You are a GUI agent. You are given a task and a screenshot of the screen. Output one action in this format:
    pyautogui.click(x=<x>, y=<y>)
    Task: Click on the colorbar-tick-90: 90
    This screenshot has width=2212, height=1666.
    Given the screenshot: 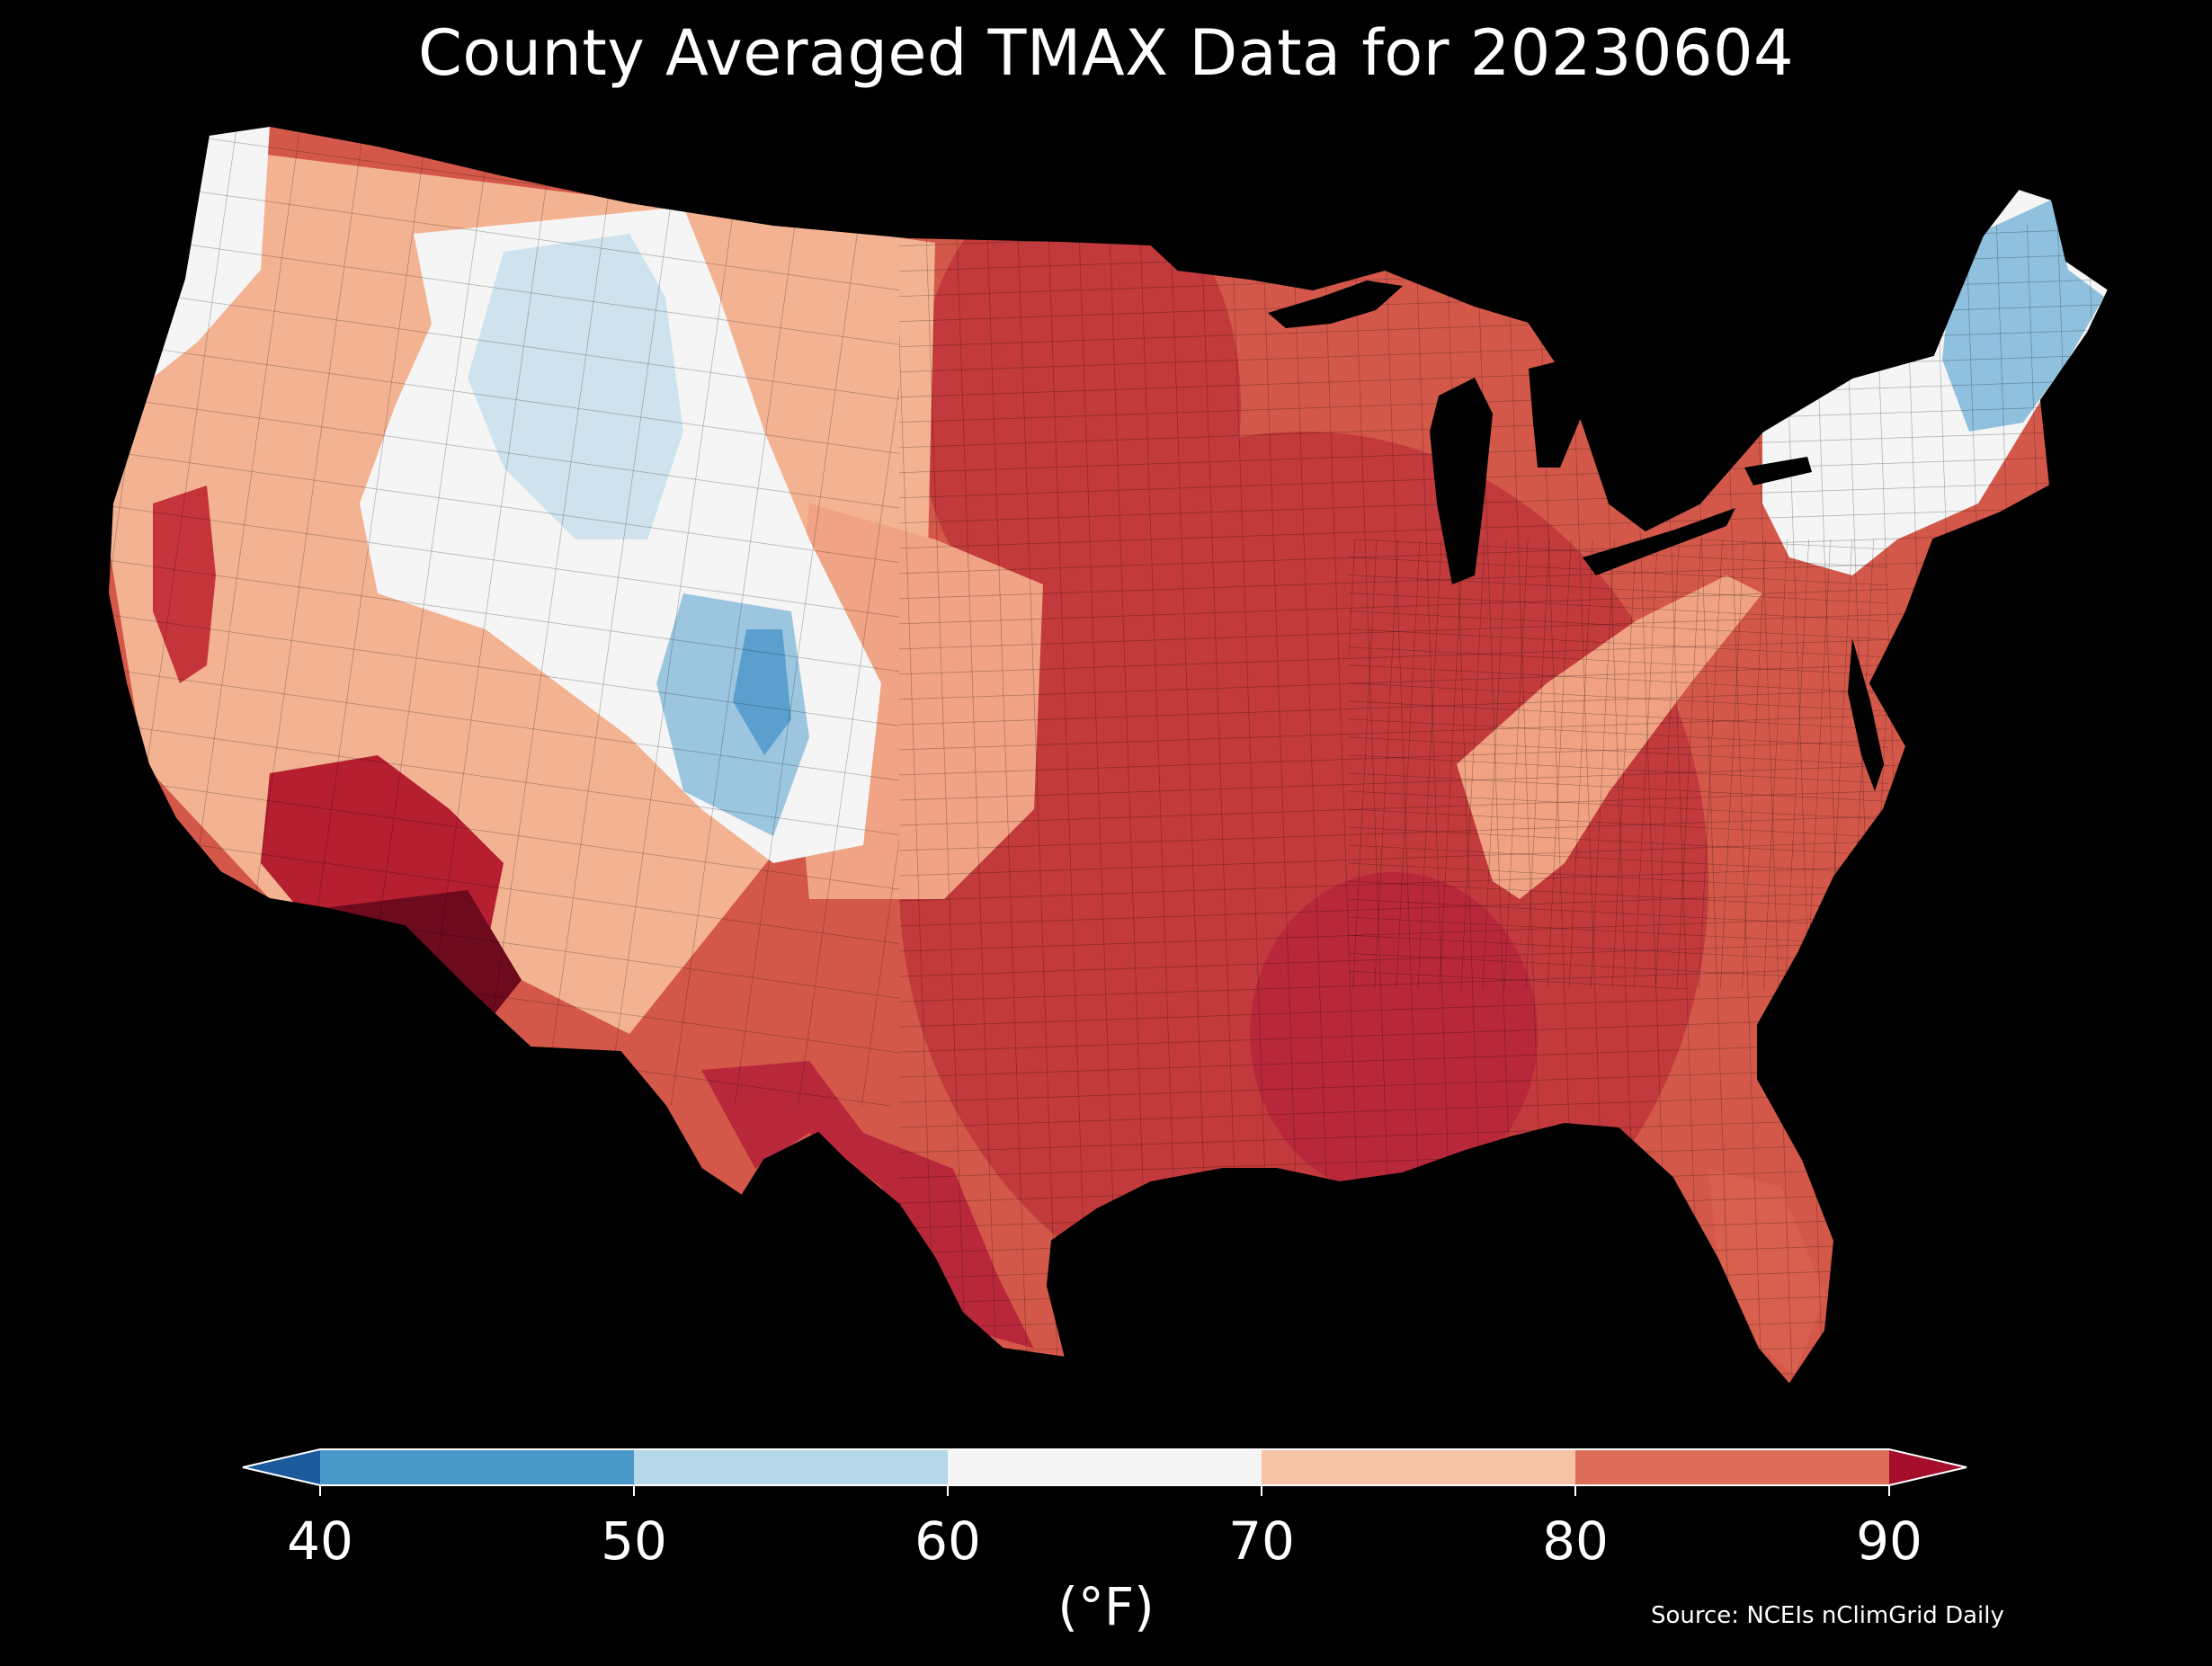 What is the action you would take?
    pyautogui.click(x=1889, y=1541)
    